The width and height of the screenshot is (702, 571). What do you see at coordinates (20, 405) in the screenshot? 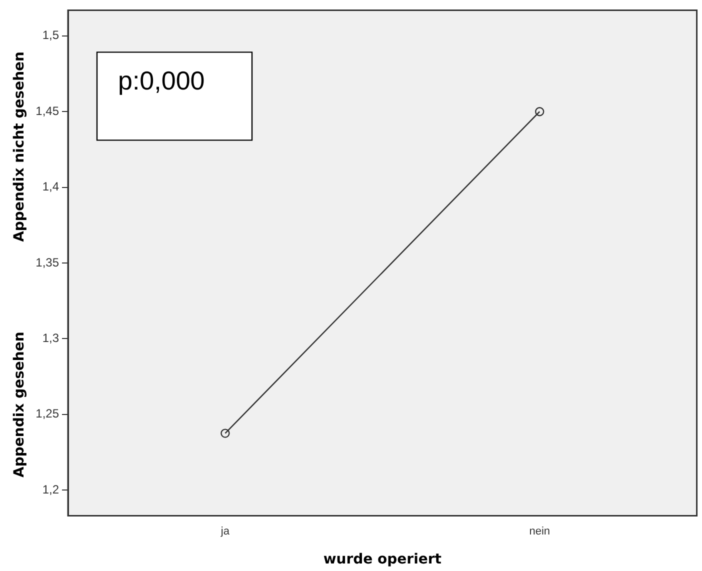
I see `y-axis-title: Appendix gesehen` at bounding box center [20, 405].